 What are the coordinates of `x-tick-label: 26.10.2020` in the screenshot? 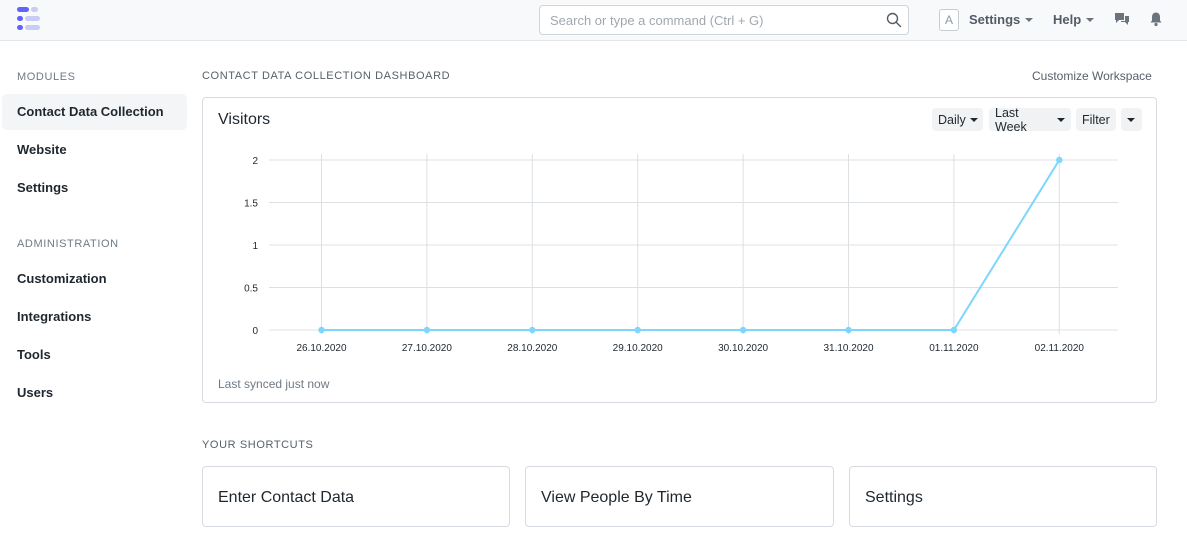 It's located at (321, 348).